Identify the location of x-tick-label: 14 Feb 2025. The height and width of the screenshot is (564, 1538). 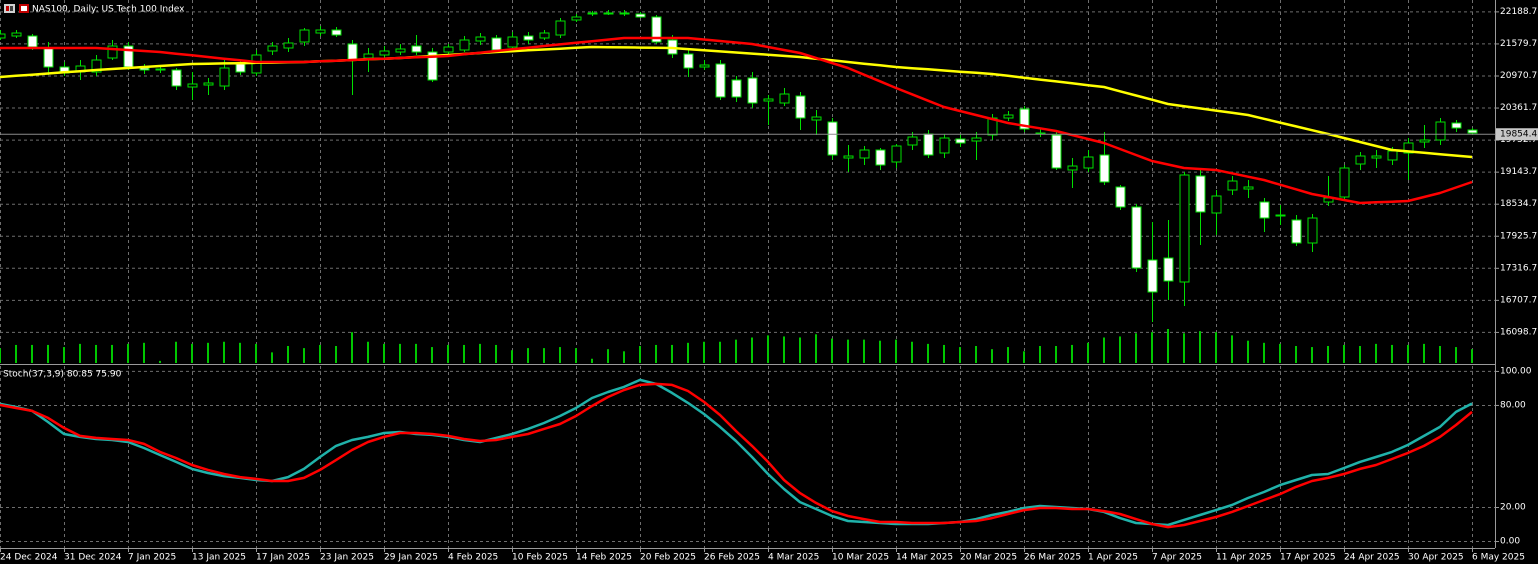
(604, 558).